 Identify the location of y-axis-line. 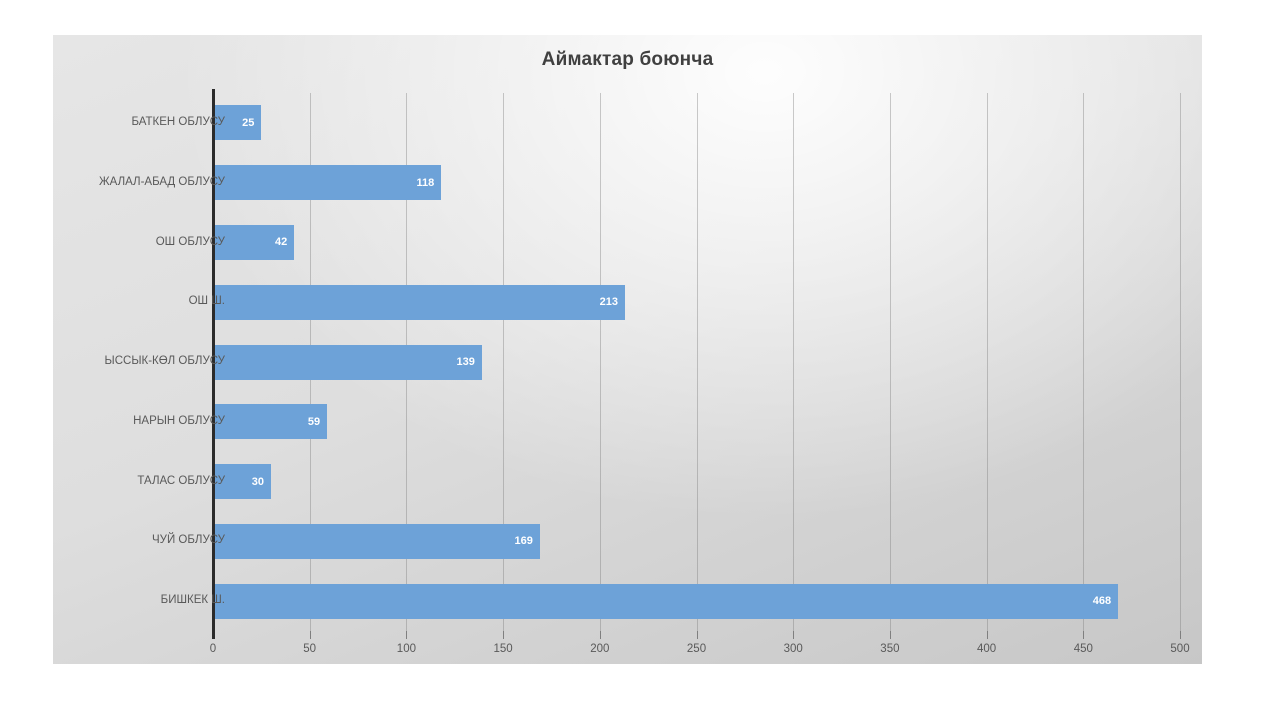
(213, 364).